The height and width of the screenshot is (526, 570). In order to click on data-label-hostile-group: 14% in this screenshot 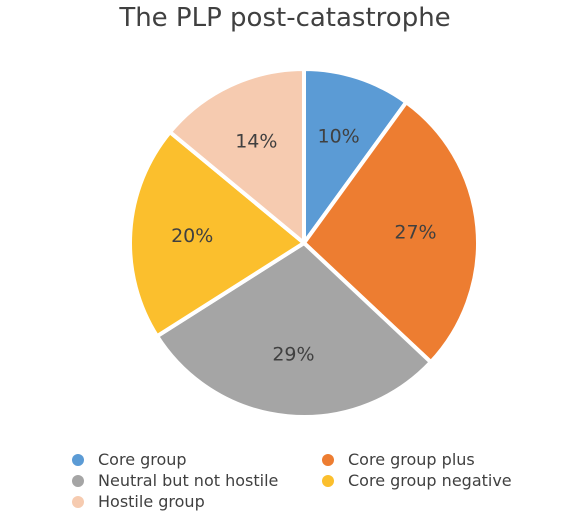, I will do `click(256, 142)`.